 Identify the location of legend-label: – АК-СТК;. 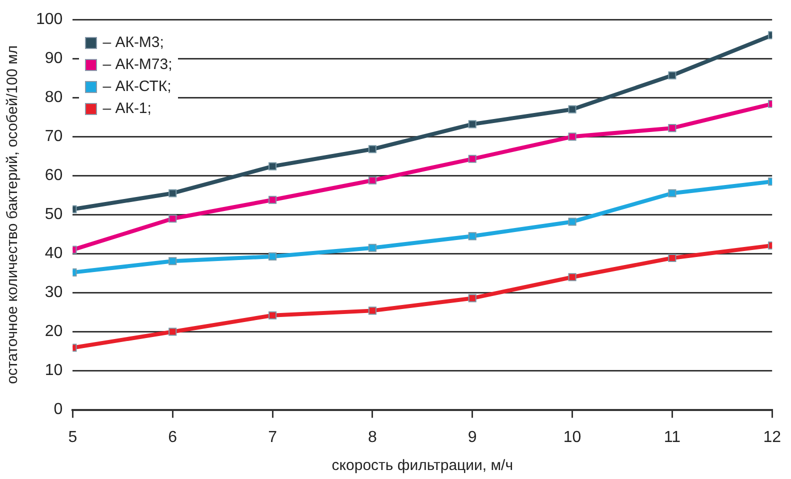
(137, 86).